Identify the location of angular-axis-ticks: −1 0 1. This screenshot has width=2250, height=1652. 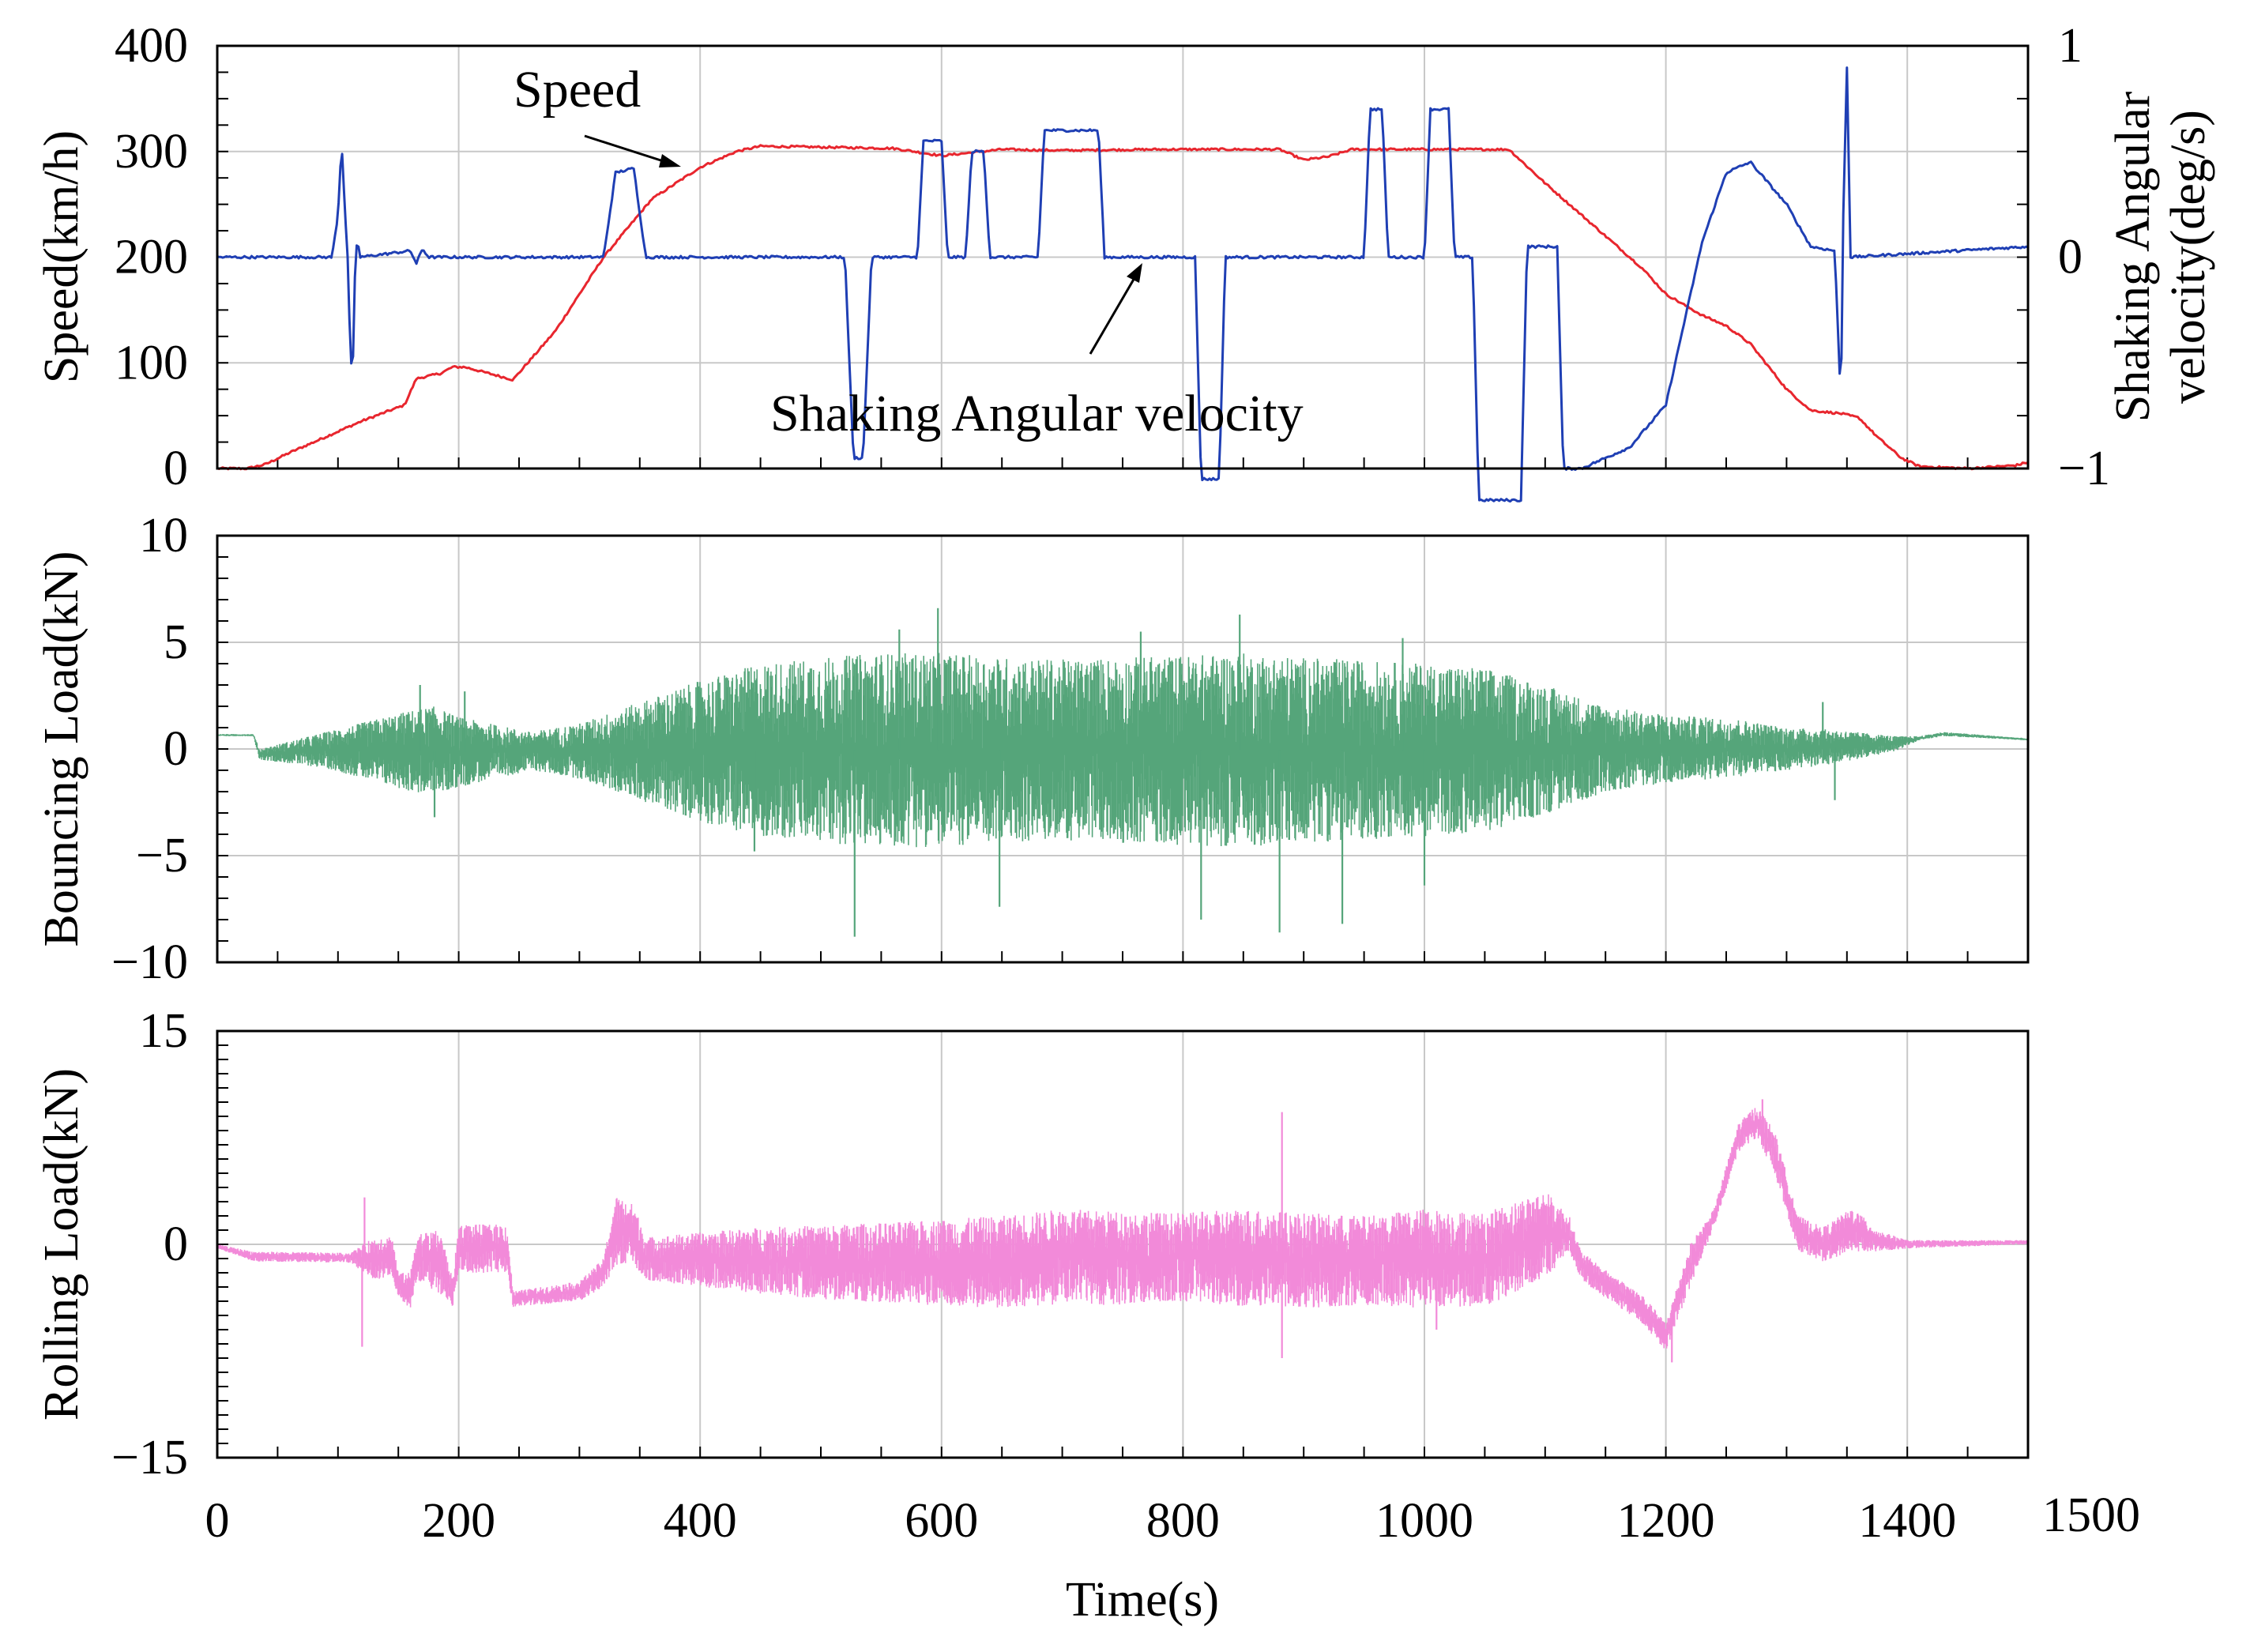
(2063, 257).